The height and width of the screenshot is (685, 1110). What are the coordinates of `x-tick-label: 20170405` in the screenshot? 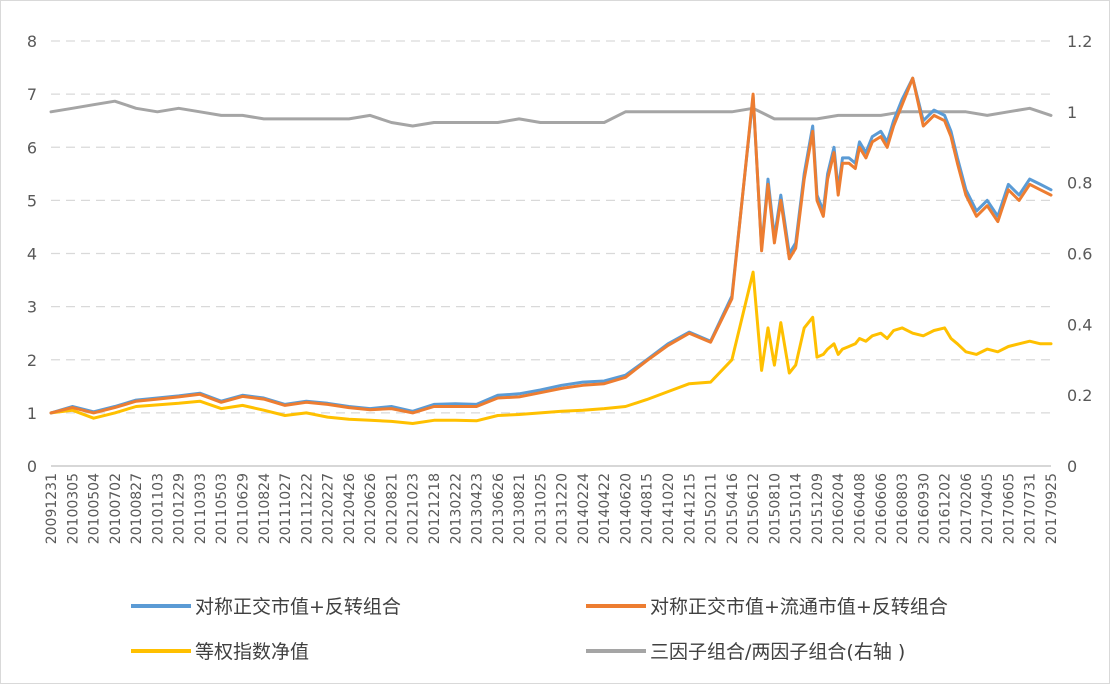 It's located at (988, 508).